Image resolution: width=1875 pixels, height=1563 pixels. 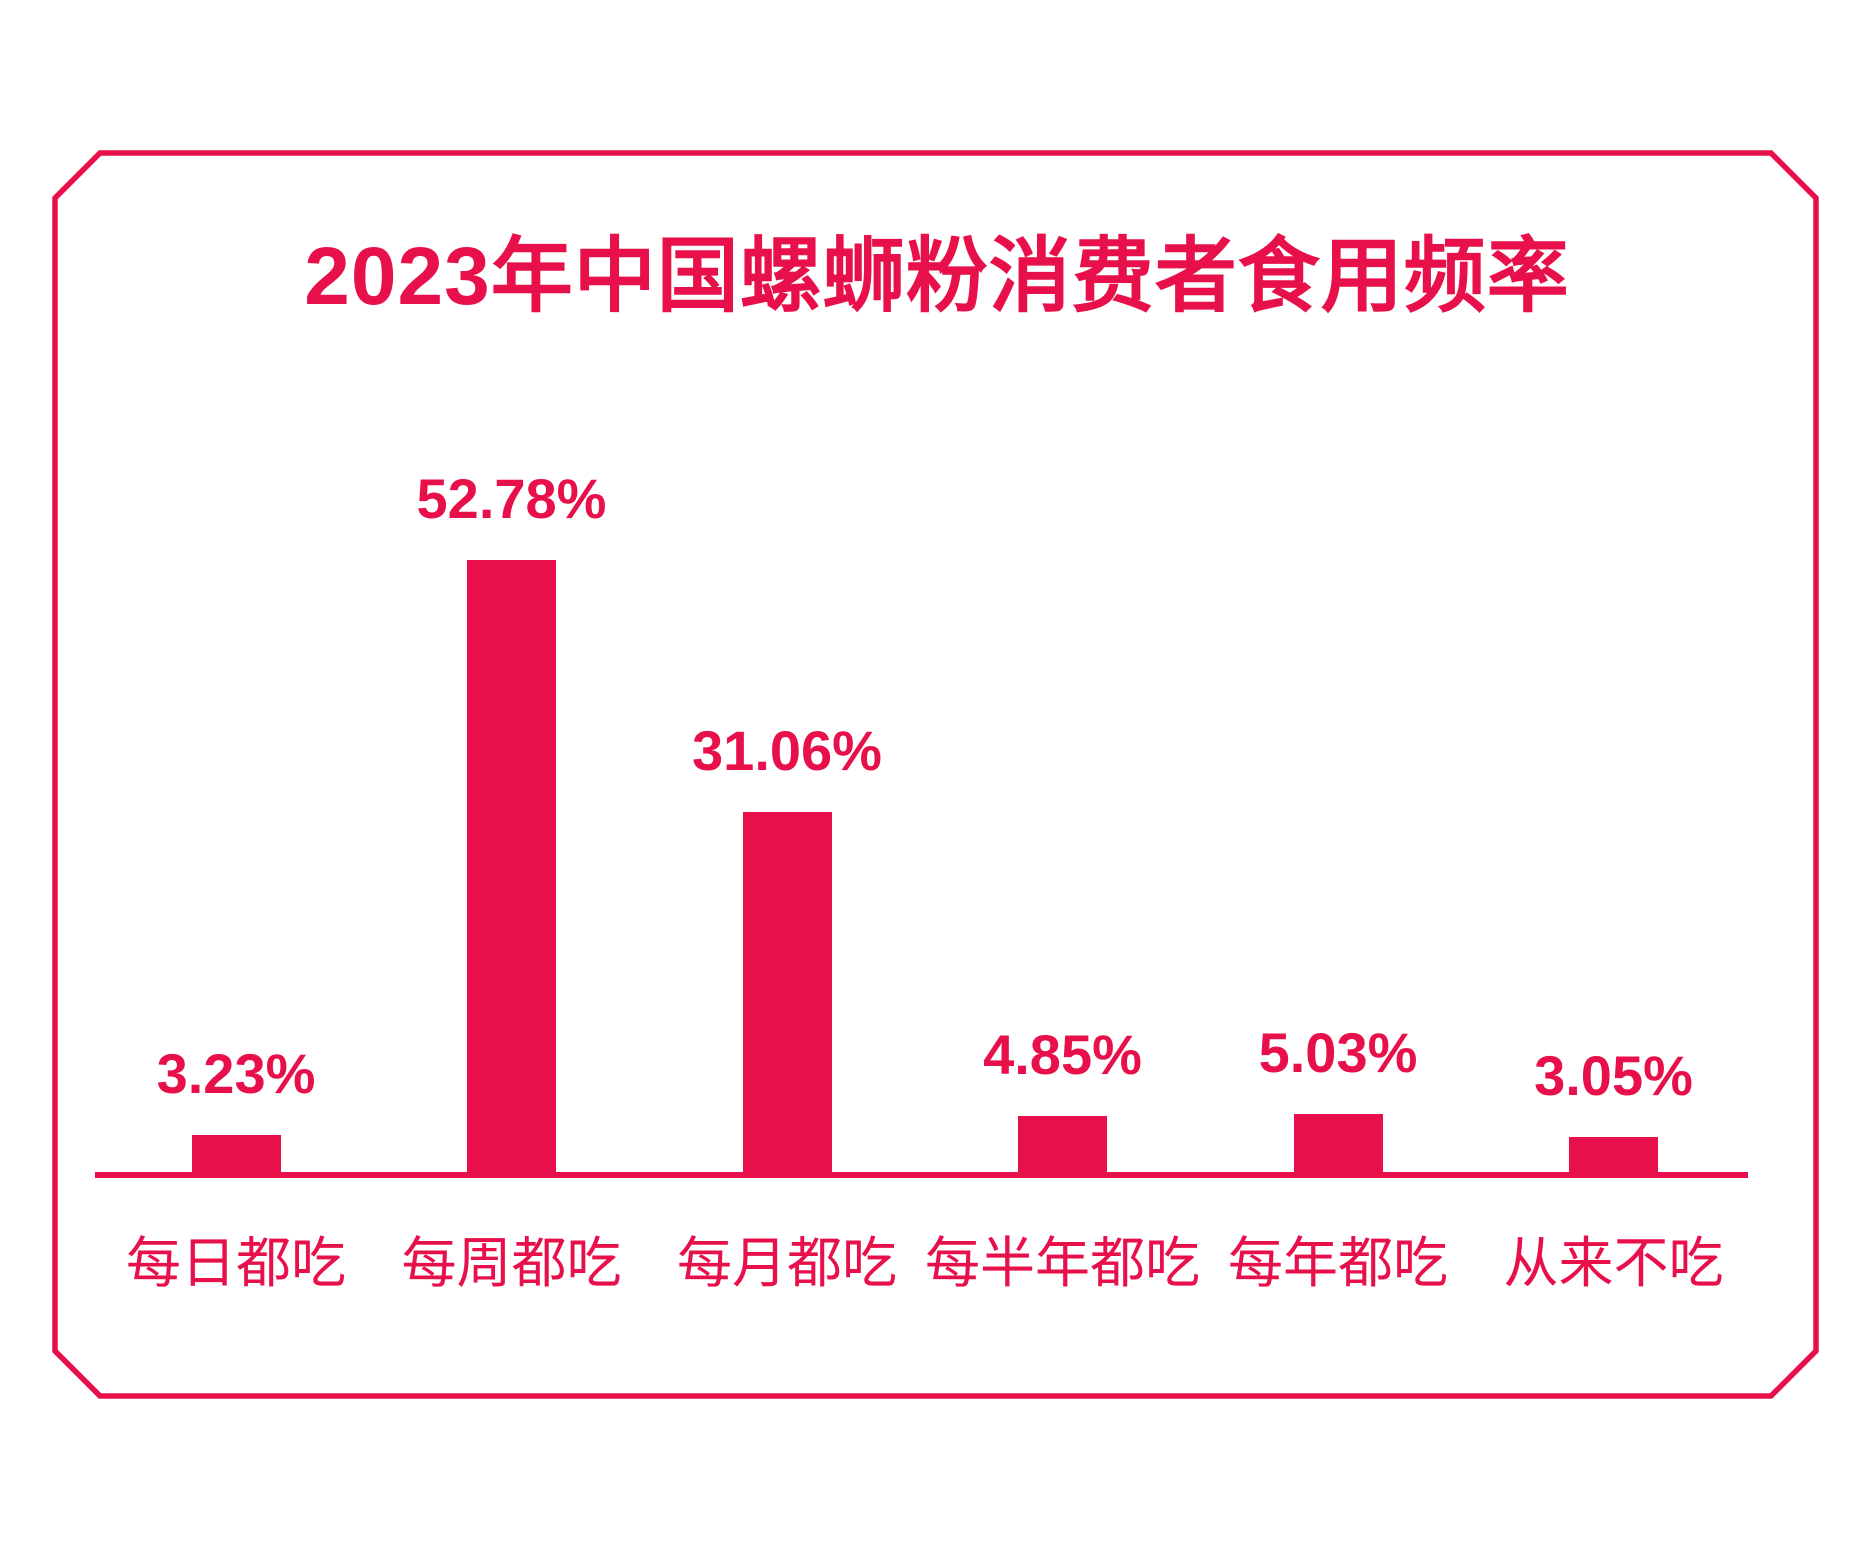 What do you see at coordinates (937, 276) in the screenshot?
I see `chart-title: 2023年中国螺蛳粉消费者食用频率` at bounding box center [937, 276].